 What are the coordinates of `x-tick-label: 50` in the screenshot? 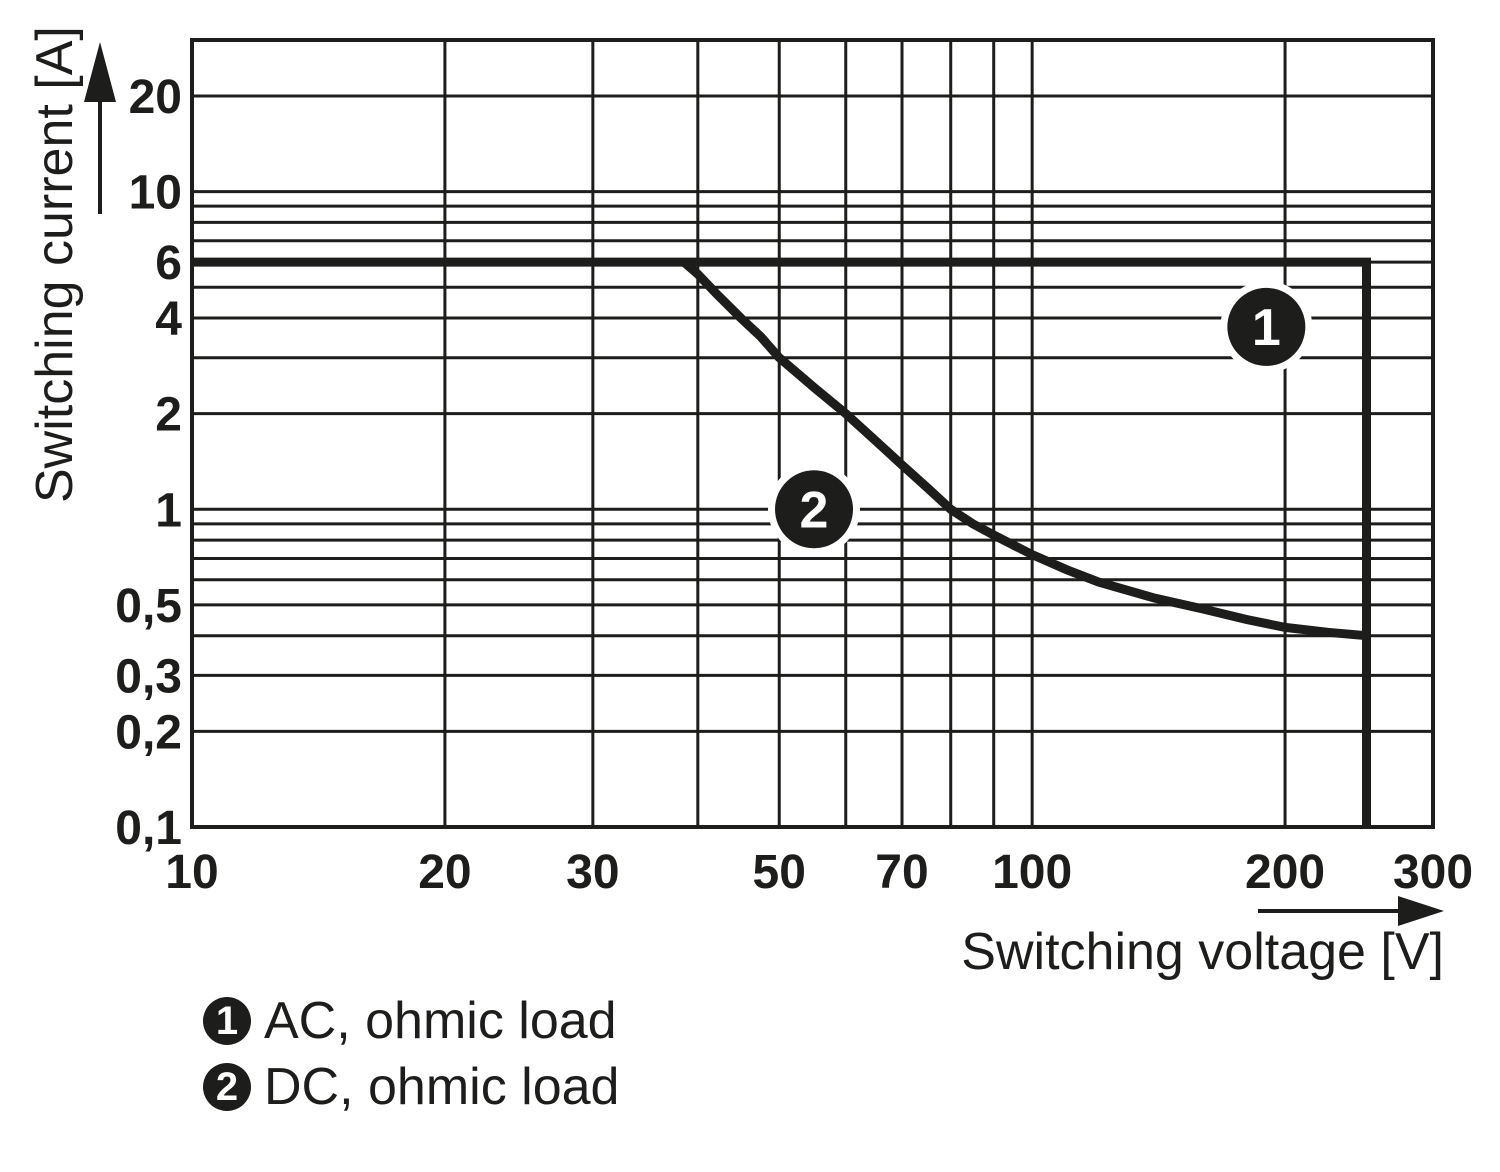 It's located at (779, 872).